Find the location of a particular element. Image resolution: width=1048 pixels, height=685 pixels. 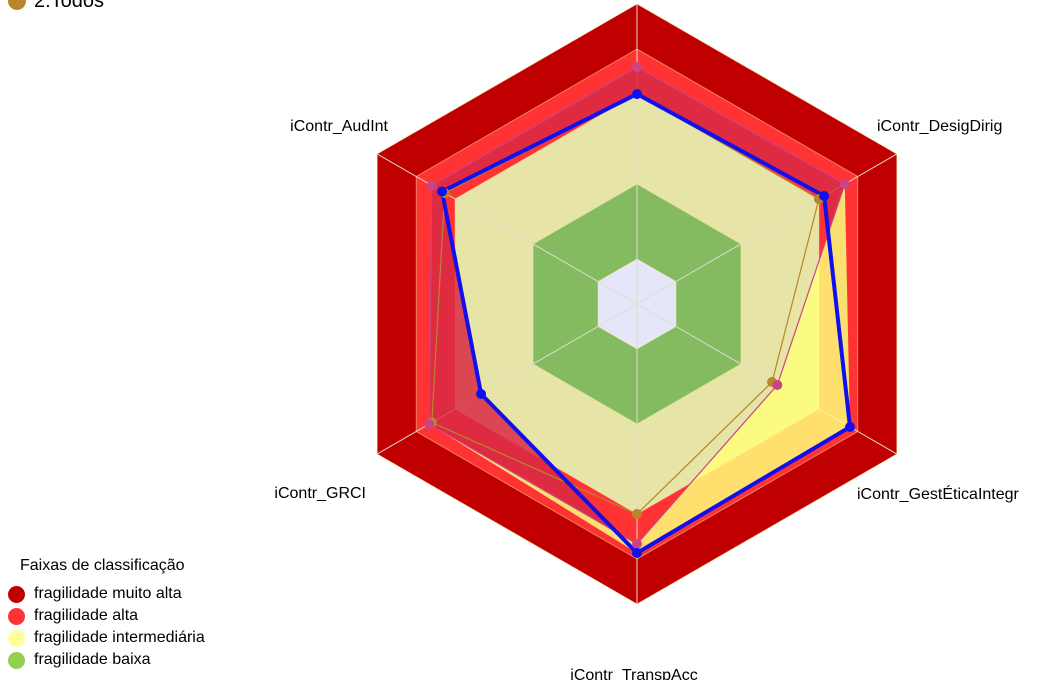

band-legend-item: fragilidade muito alta is located at coordinates (106, 594).